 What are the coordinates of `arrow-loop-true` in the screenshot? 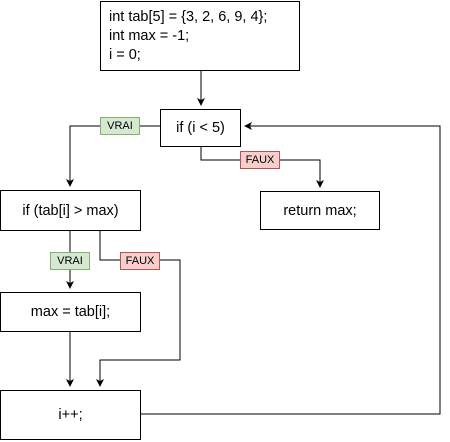 It's located at (113, 156).